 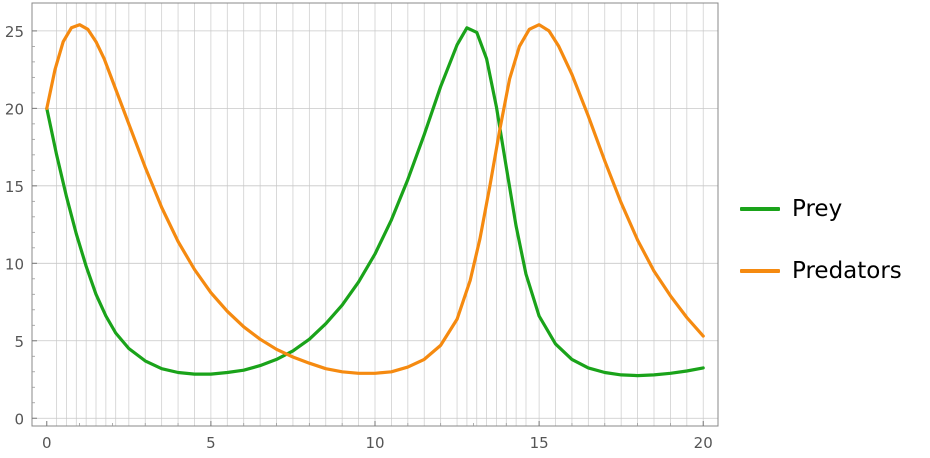 I want to click on legend-label-predators: Predators, so click(x=847, y=271).